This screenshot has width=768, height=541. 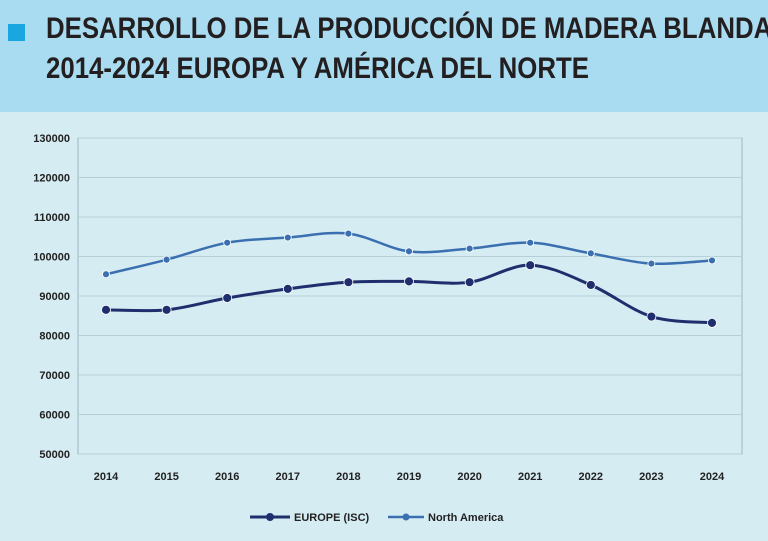 I want to click on y-tick-label: 80000, so click(x=54, y=337).